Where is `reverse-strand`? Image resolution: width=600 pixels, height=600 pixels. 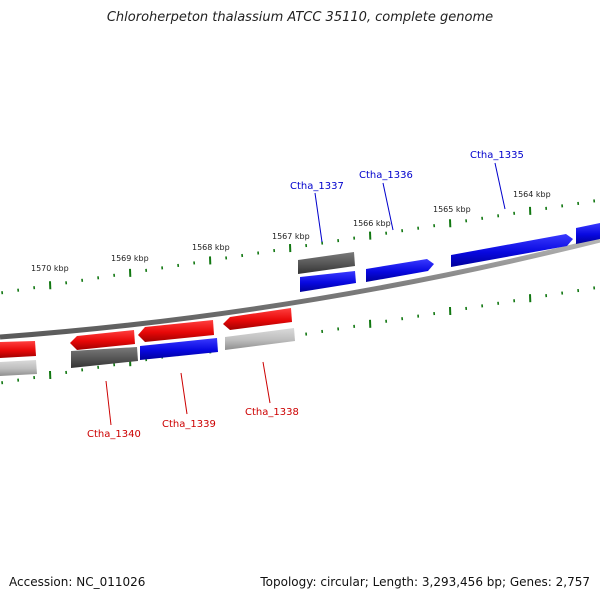 reverse-strand is located at coordinates (147, 342).